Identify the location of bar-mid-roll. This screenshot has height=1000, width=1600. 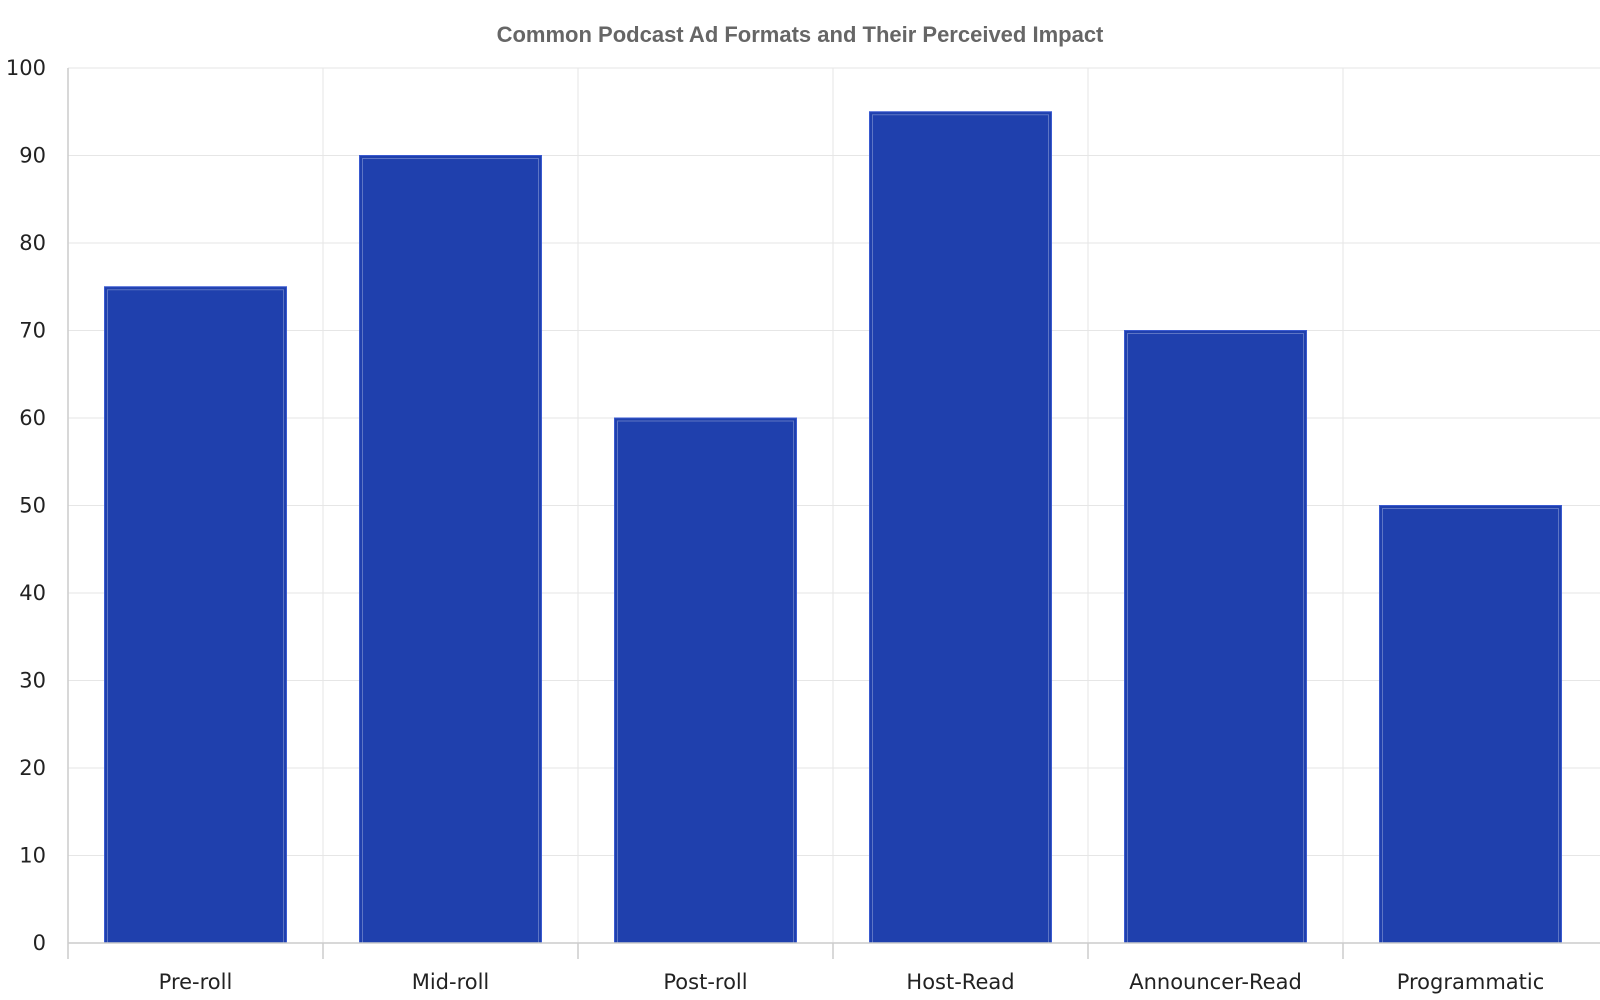
(450, 549).